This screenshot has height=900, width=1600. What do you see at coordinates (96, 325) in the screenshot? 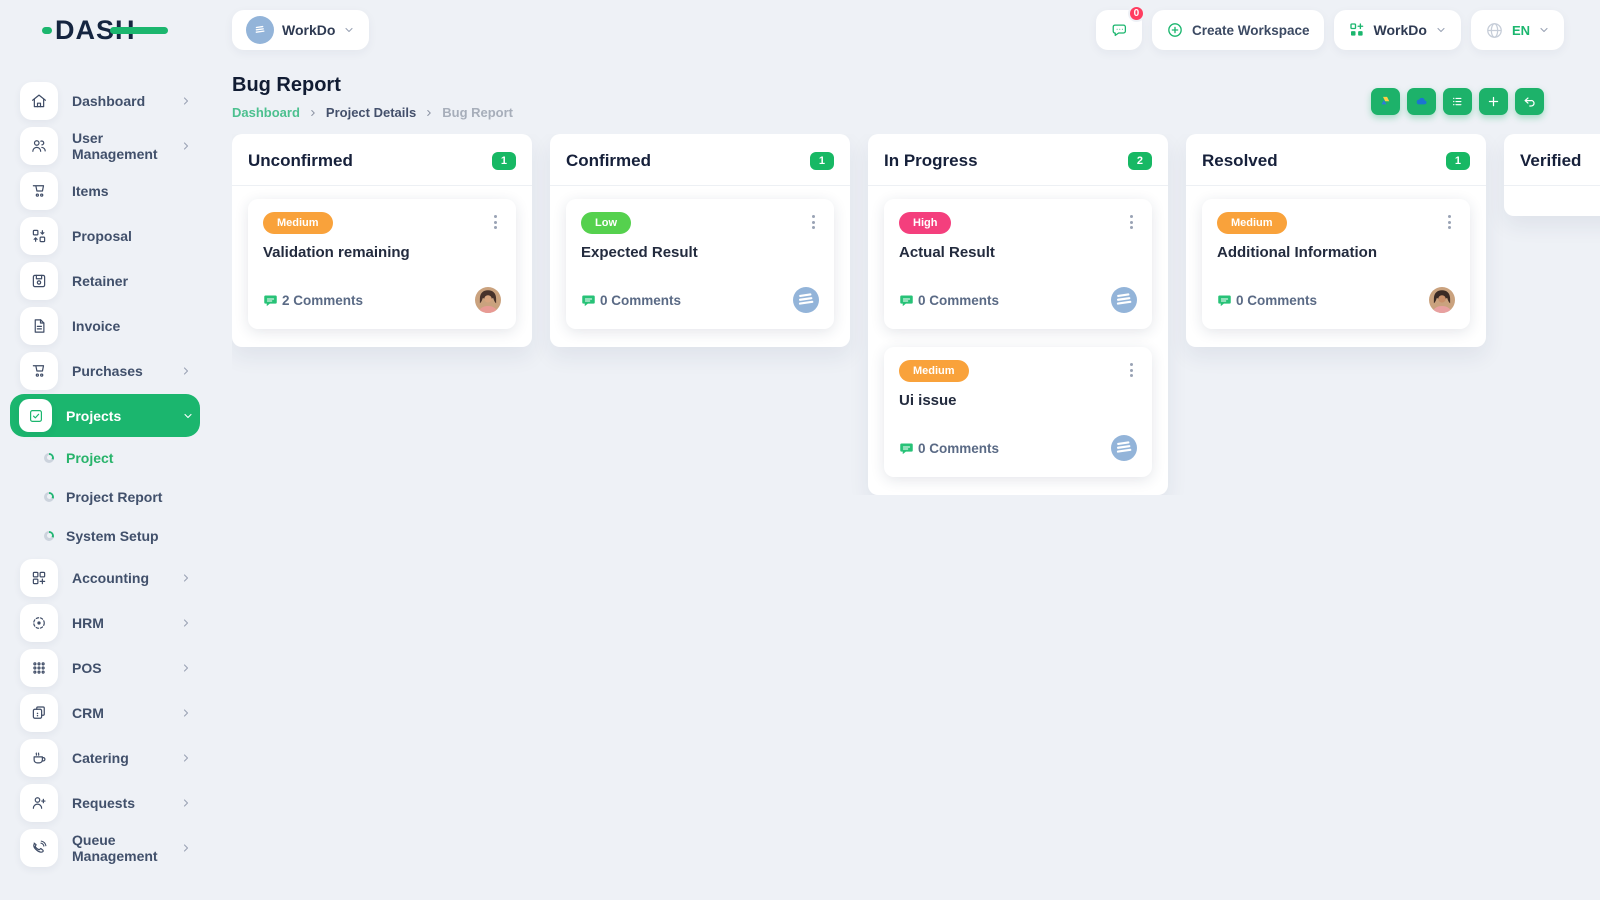
I see `sidebar-item-label: Invoice` at bounding box center [96, 325].